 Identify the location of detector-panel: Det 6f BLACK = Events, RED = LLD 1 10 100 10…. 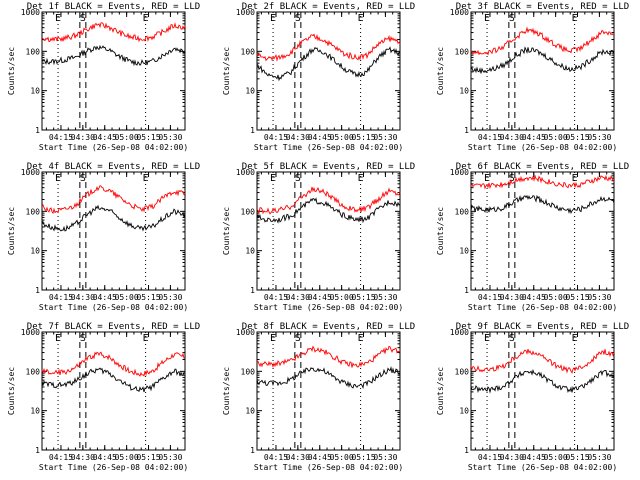
(532, 237).